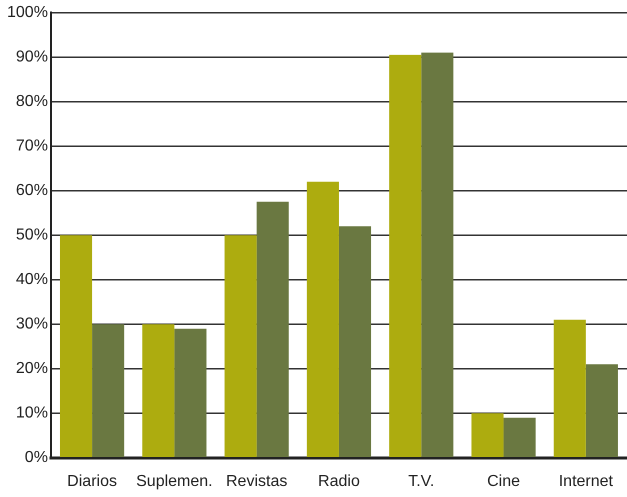 The height and width of the screenshot is (497, 627). What do you see at coordinates (257, 481) in the screenshot?
I see `x-tick-label: Revistas` at bounding box center [257, 481].